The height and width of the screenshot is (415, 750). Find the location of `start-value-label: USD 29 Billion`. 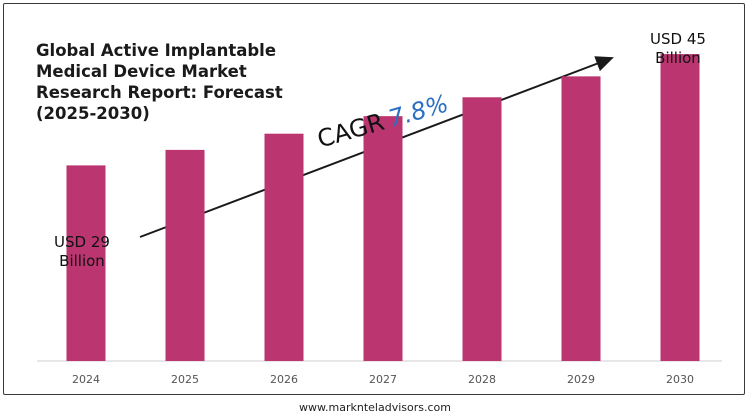

start-value-label: USD 29 Billion is located at coordinates (82, 251).